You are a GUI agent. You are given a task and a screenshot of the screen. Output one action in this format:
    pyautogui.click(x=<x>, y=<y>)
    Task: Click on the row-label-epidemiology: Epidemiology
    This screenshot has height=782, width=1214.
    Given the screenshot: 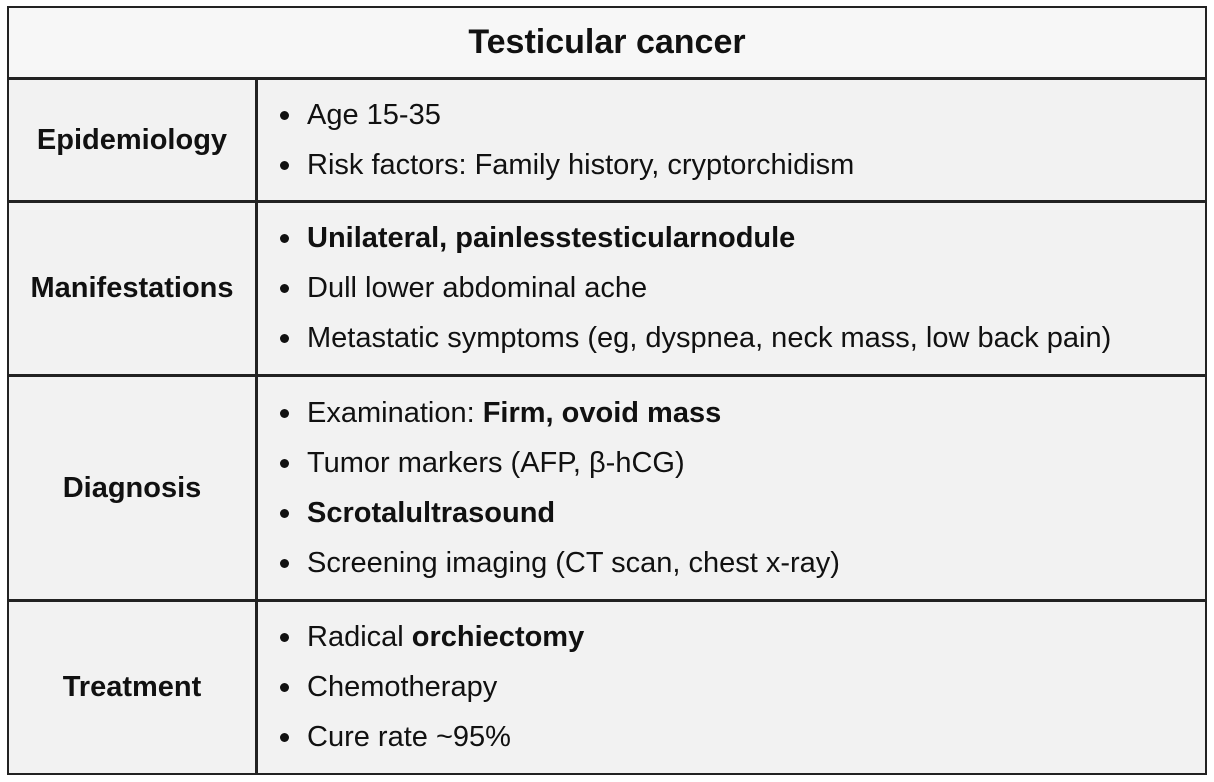 What is the action you would take?
    pyautogui.click(x=133, y=141)
    